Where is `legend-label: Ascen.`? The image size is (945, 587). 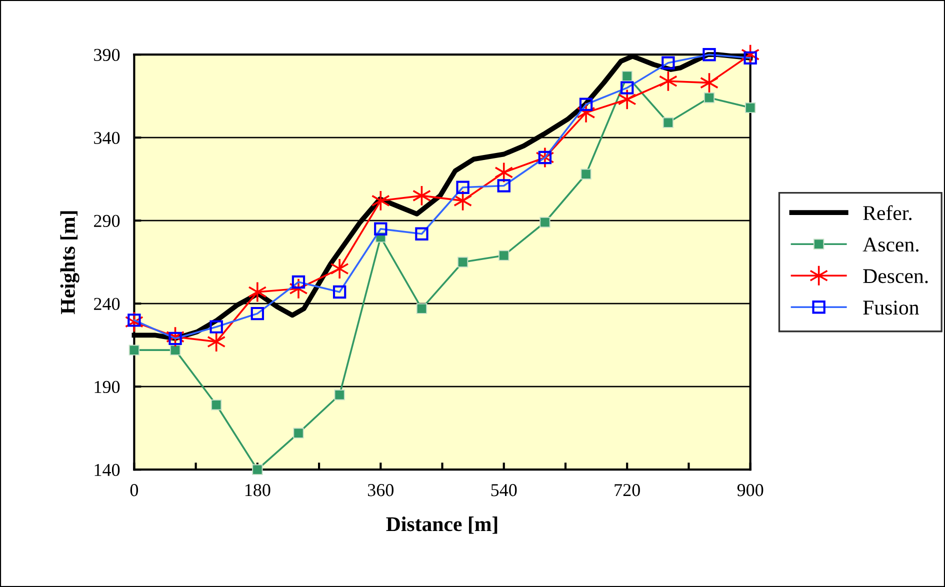
legend-label: Ascen. is located at coordinates (890, 245).